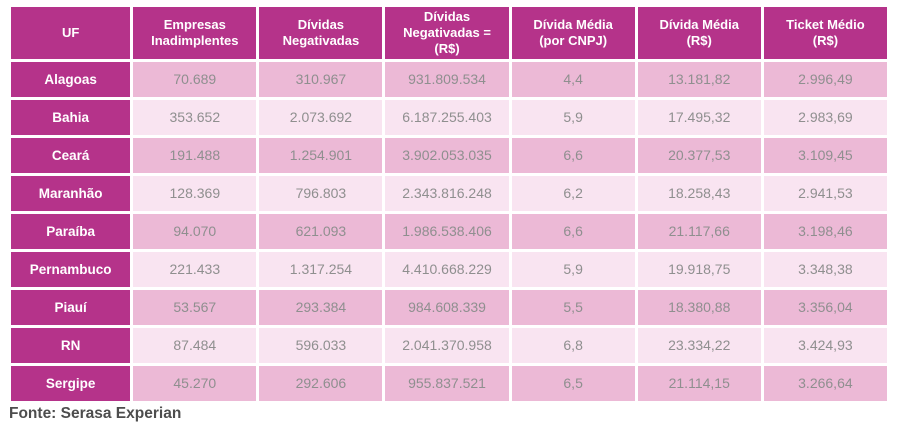 This screenshot has height=424, width=897. I want to click on row-header-uf: RN, so click(71, 345).